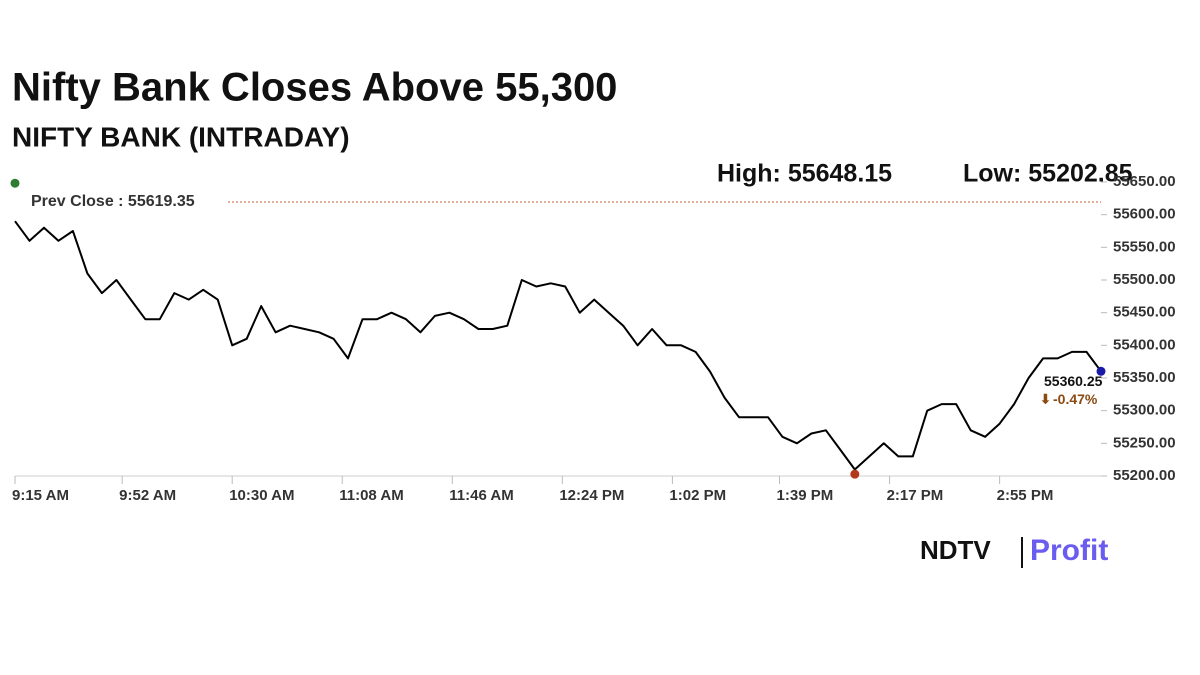 The width and height of the screenshot is (1200, 675). I want to click on change-label: -0.47%, so click(1075, 399).